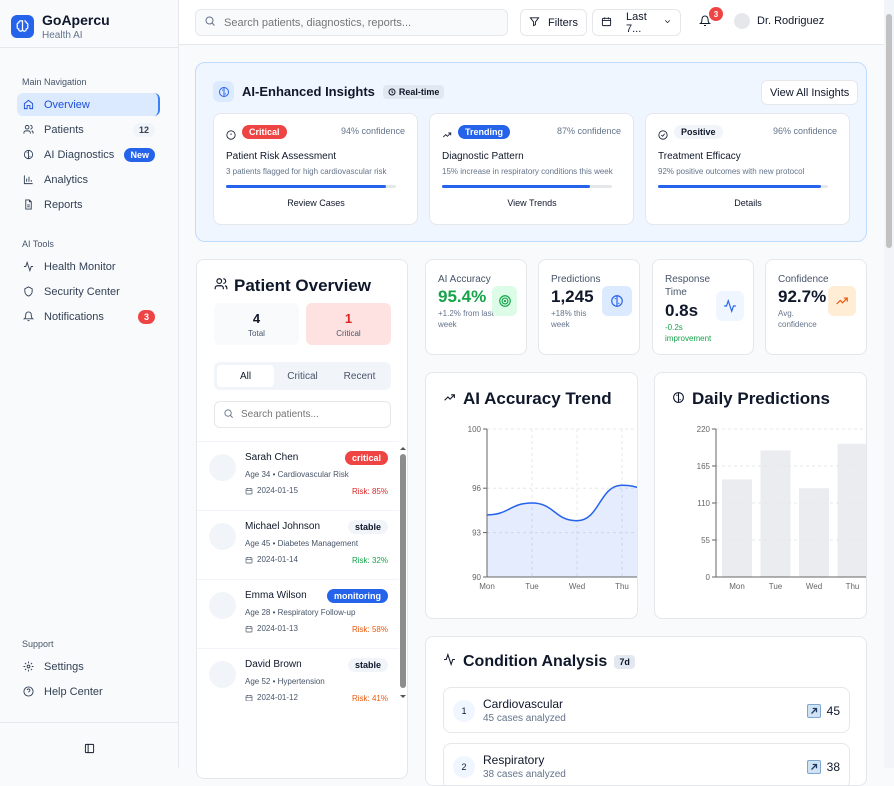  What do you see at coordinates (537, 398) in the screenshot?
I see `chart-title: AI Accuracy Trend` at bounding box center [537, 398].